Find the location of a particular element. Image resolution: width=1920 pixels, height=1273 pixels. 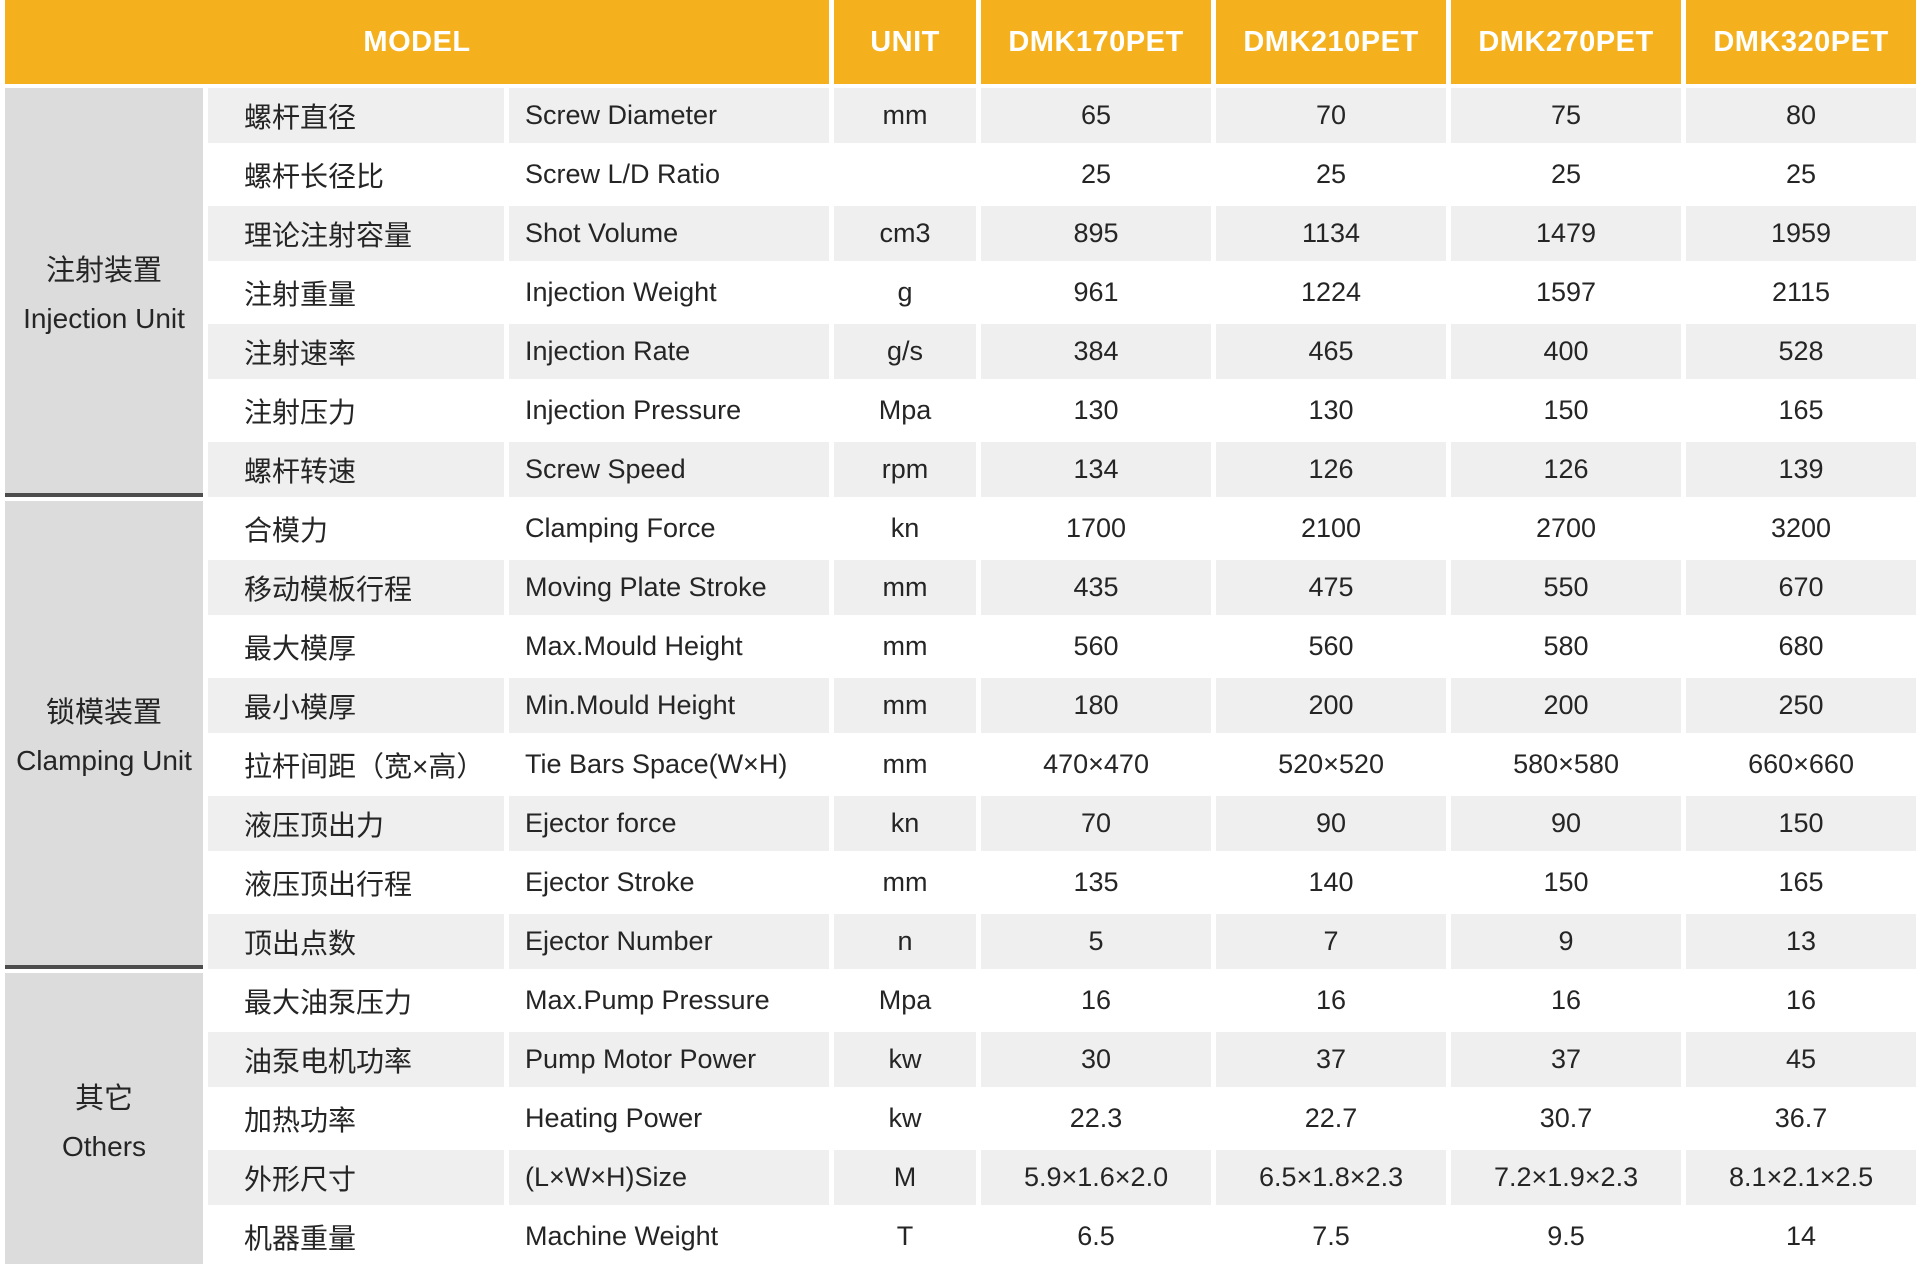

value-cell: 14 is located at coordinates (1801, 1236).